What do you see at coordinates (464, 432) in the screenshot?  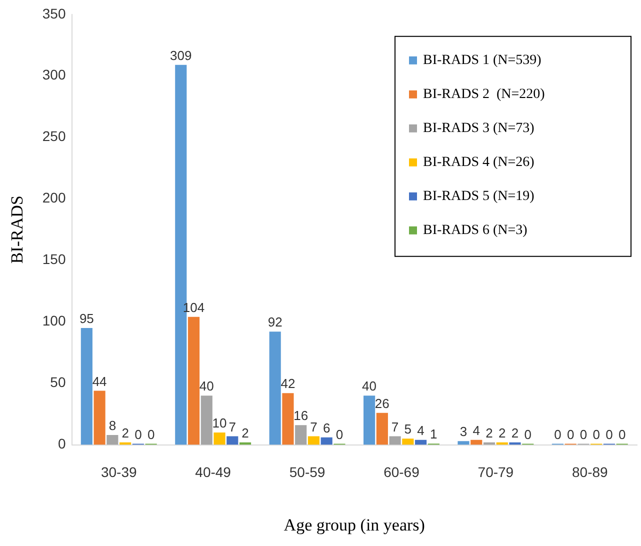 I see `data-label: 3` at bounding box center [464, 432].